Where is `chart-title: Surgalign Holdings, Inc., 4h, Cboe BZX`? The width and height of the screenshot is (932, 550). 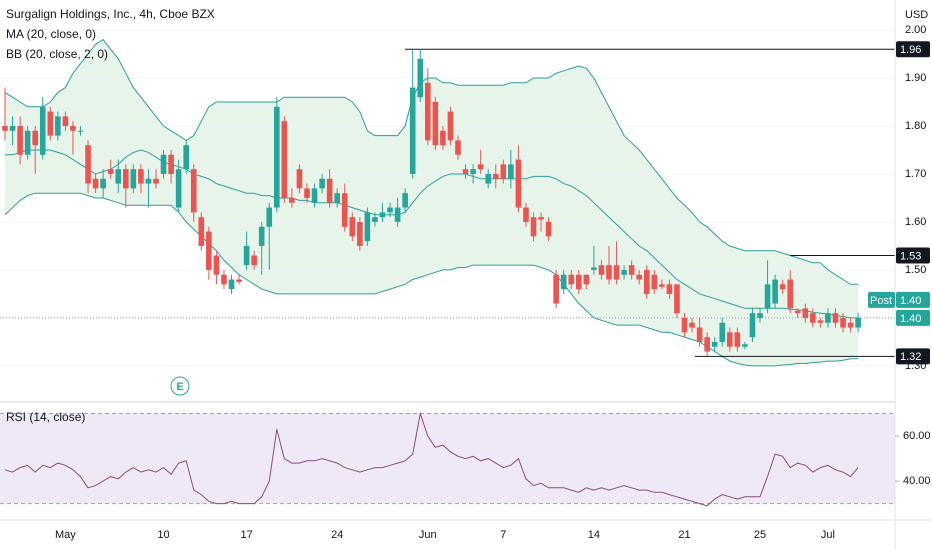
chart-title: Surgalign Holdings, Inc., 4h, Cboe BZX is located at coordinates (110, 14).